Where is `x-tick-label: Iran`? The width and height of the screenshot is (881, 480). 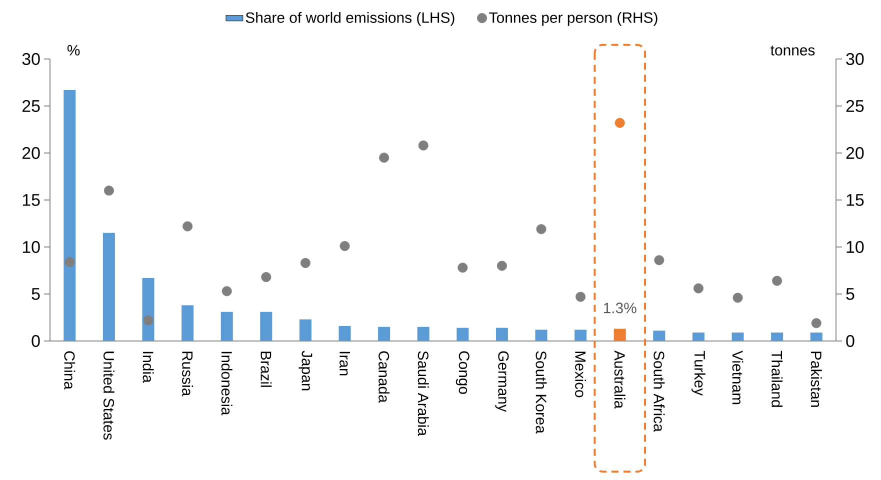 x-tick-label: Iran is located at coordinates (345, 364).